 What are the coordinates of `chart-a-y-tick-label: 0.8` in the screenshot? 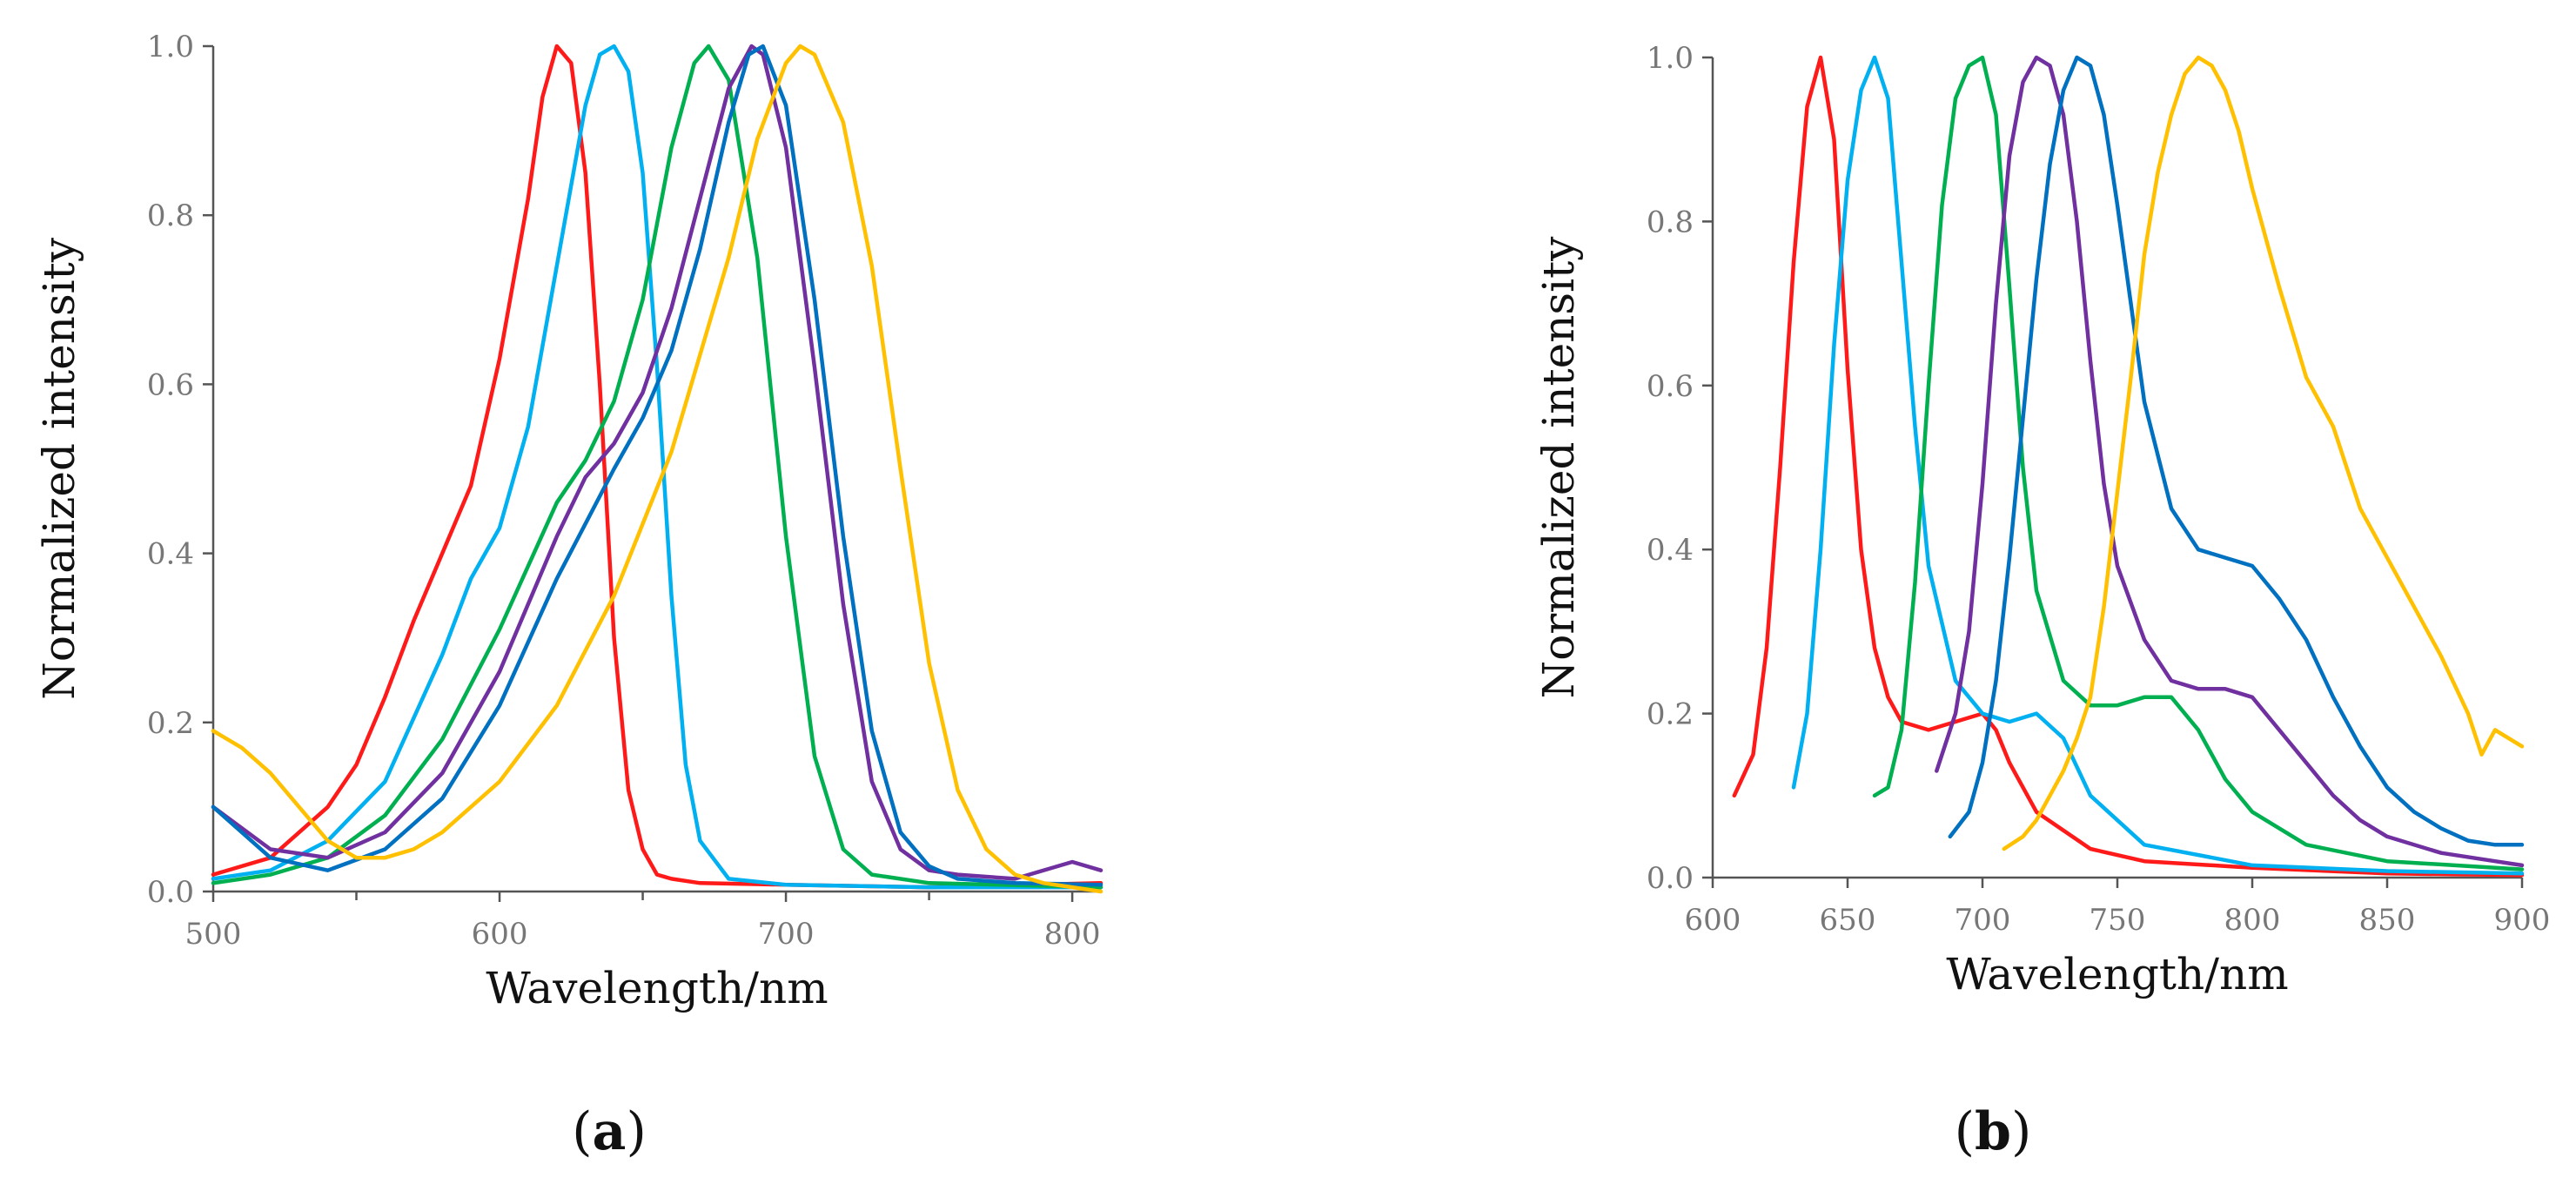 It's located at (170, 215).